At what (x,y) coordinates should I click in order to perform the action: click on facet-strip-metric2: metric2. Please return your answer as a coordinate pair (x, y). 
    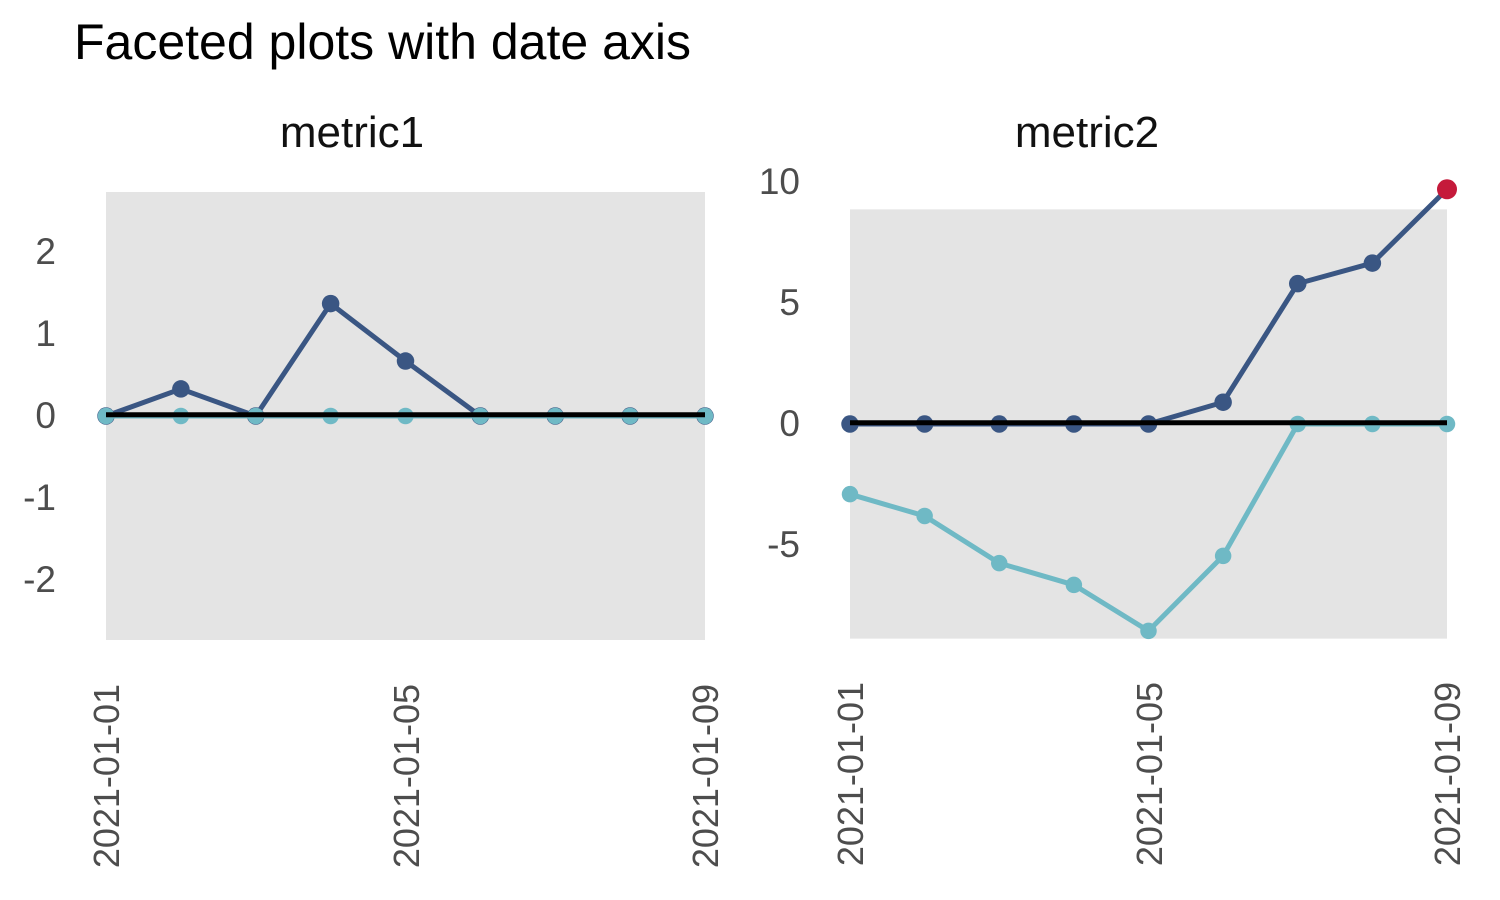
    Looking at the image, I should click on (1087, 132).